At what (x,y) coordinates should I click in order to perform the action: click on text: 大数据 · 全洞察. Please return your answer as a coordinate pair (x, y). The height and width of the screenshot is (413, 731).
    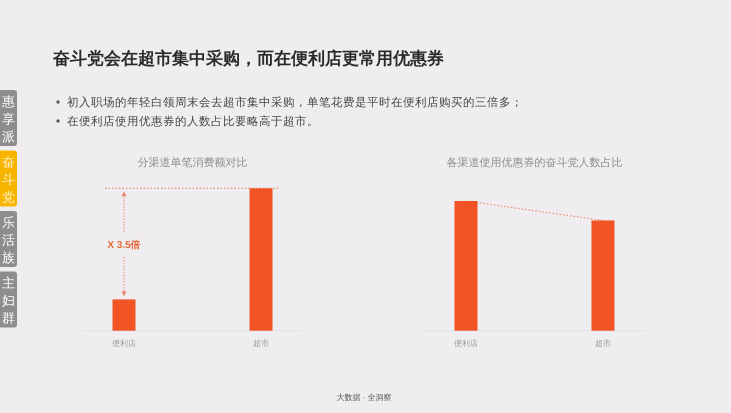
    Looking at the image, I should click on (364, 397).